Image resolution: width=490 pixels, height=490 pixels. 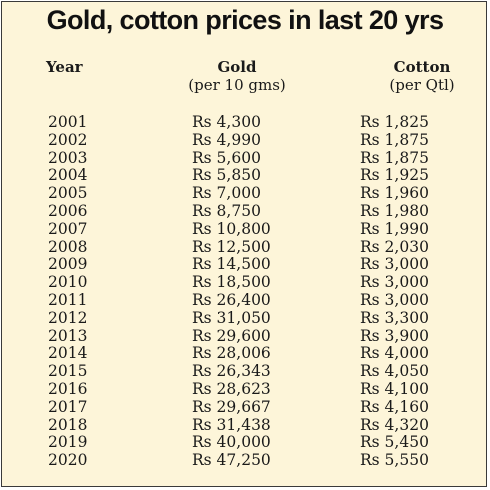 I want to click on cell-gold-price: Rs 29,600, so click(x=231, y=335).